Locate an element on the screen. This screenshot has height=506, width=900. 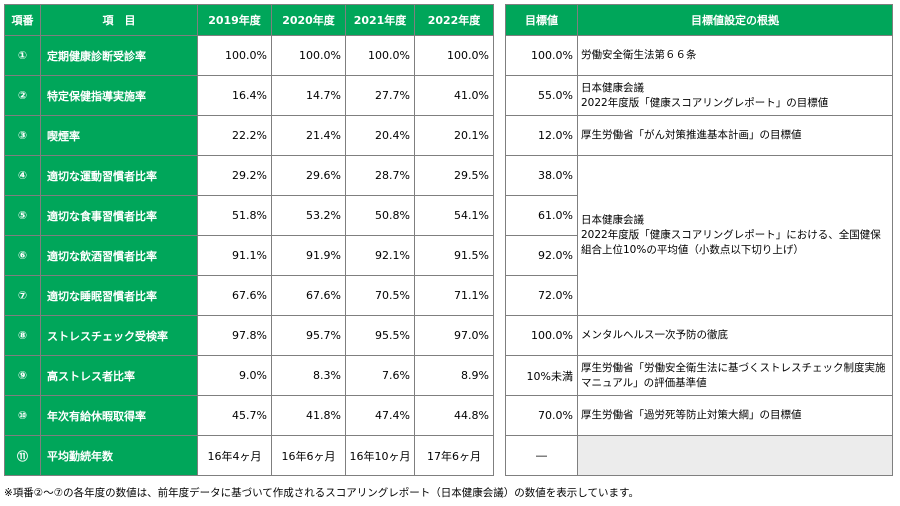
header-target: 目標値 is located at coordinates (541, 20).